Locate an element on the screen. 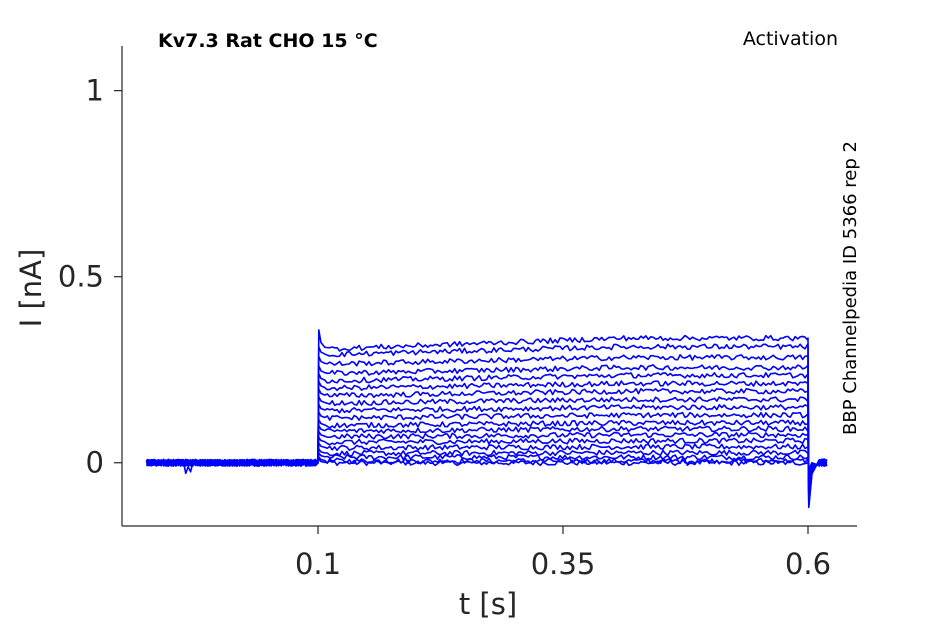 The image size is (945, 624). y-axis-label: I [nA] is located at coordinates (31, 288).